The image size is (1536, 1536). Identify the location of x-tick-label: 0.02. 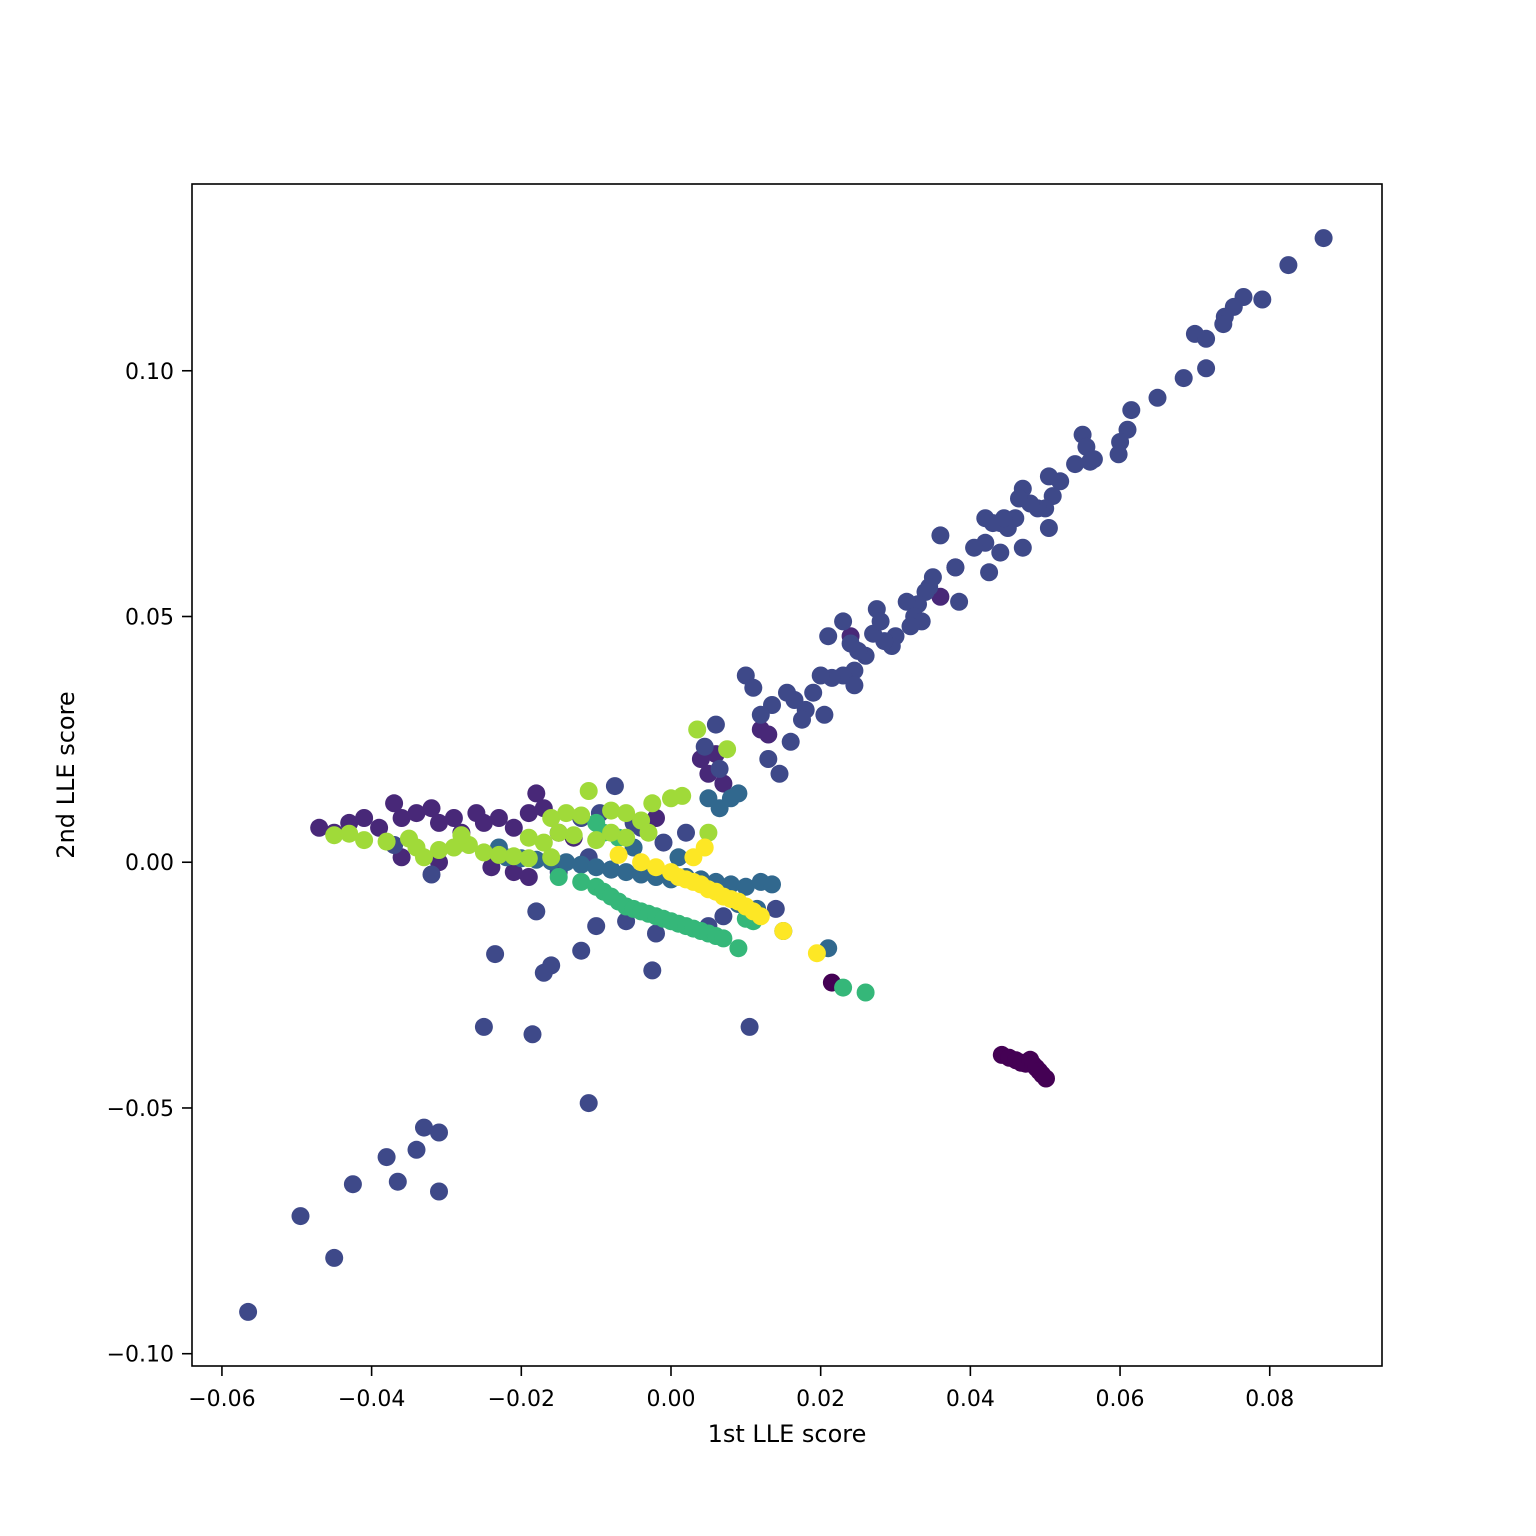
(820, 1399).